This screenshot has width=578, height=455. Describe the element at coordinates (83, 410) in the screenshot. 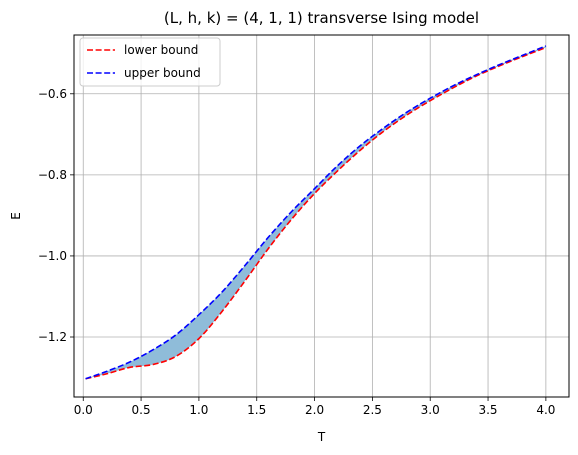

I see `x-tick-label: 0.0` at that location.